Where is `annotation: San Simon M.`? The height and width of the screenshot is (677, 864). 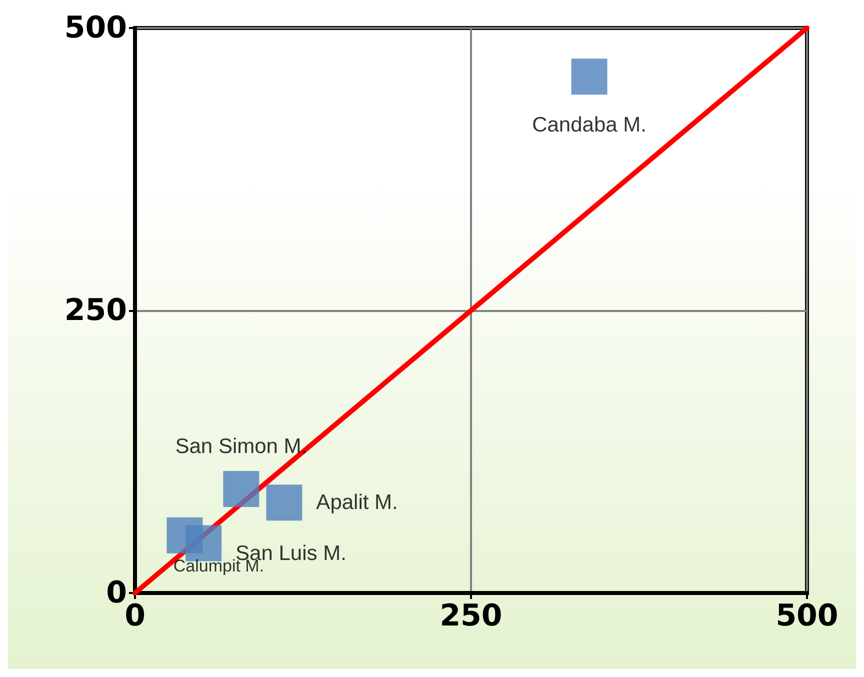
annotation: San Simon M. is located at coordinates (241, 446).